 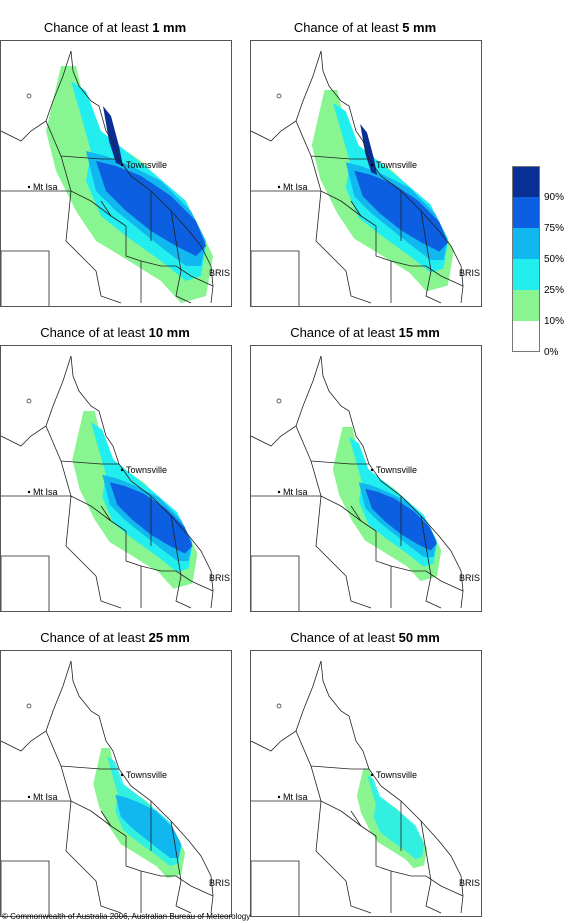 What do you see at coordinates (115, 637) in the screenshot?
I see `panel-title-25mm: Chance of at least 25 mm` at bounding box center [115, 637].